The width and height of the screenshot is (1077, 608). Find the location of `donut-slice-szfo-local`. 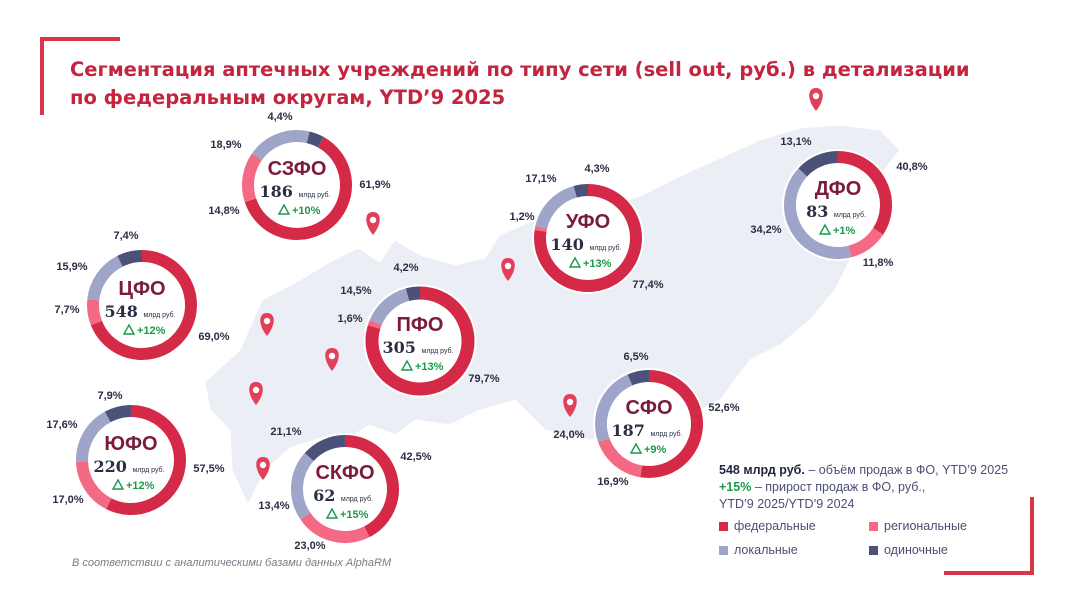

donut-slice-szfo-local is located at coordinates (281, 145).